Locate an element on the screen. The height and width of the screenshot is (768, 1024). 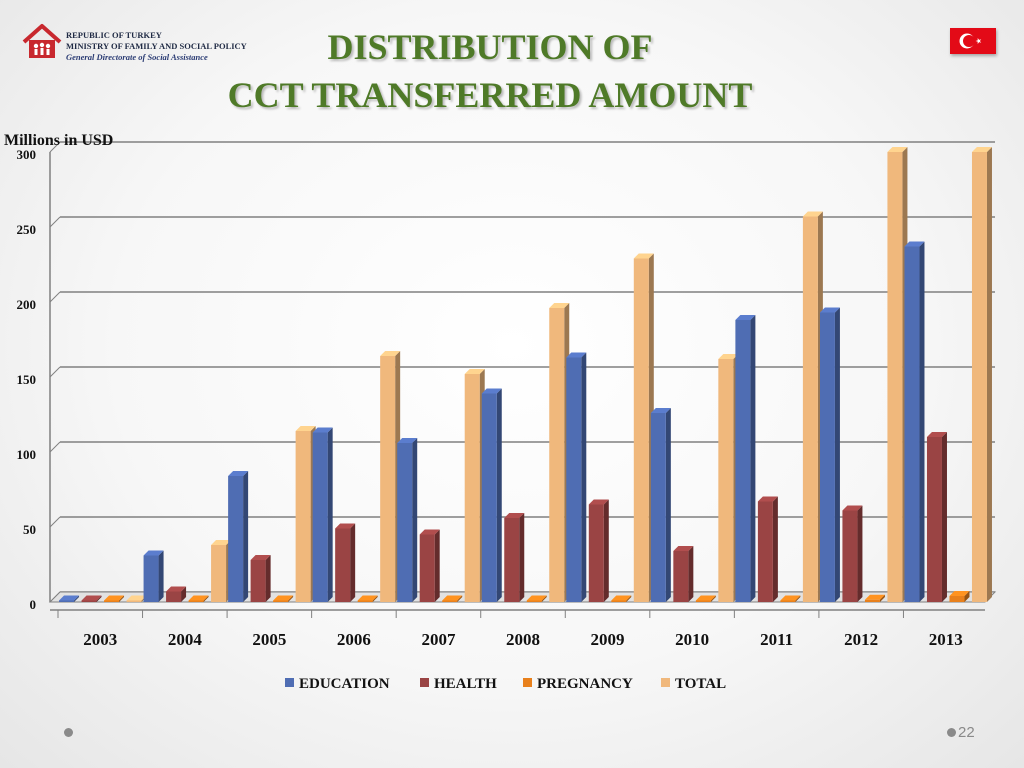
legend-swatch-pregnancy is located at coordinates (527, 682).